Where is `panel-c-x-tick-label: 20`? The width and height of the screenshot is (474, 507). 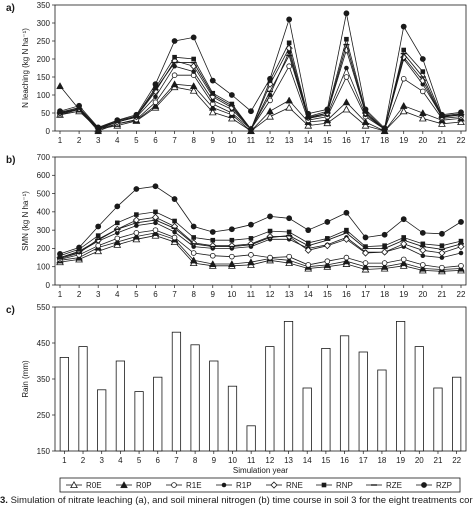
panel-c-x-tick-label: 20 is located at coordinates (419, 460).